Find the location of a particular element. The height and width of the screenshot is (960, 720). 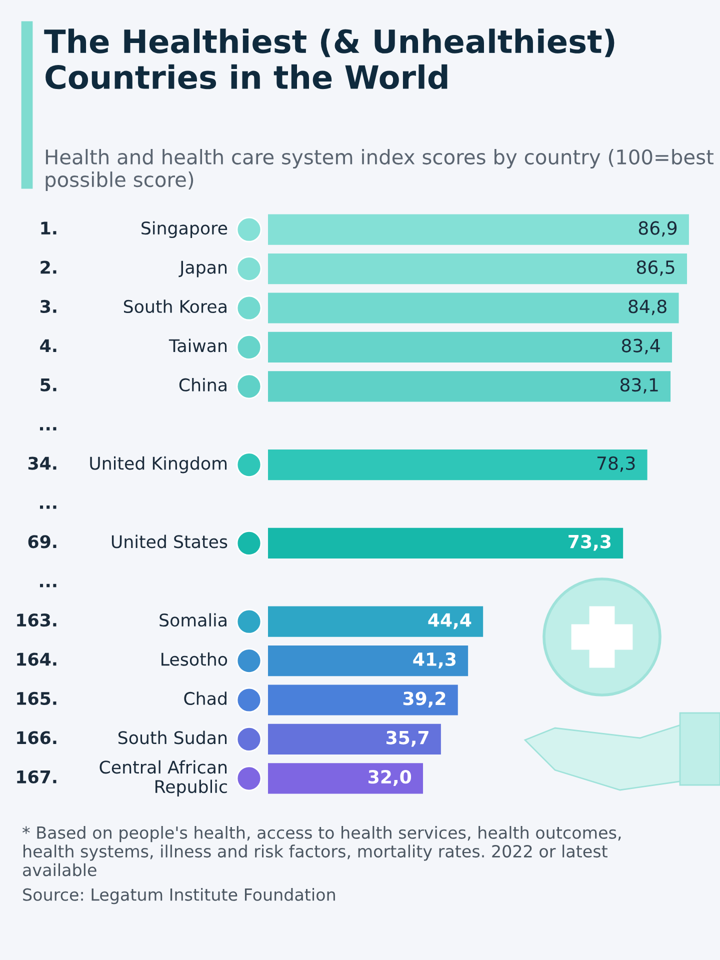

text: * Based on people's health, access to health services, health outcomes, health systems, illness and risk factors, mortality rates. 2022 or latest available is located at coordinates (321, 851).